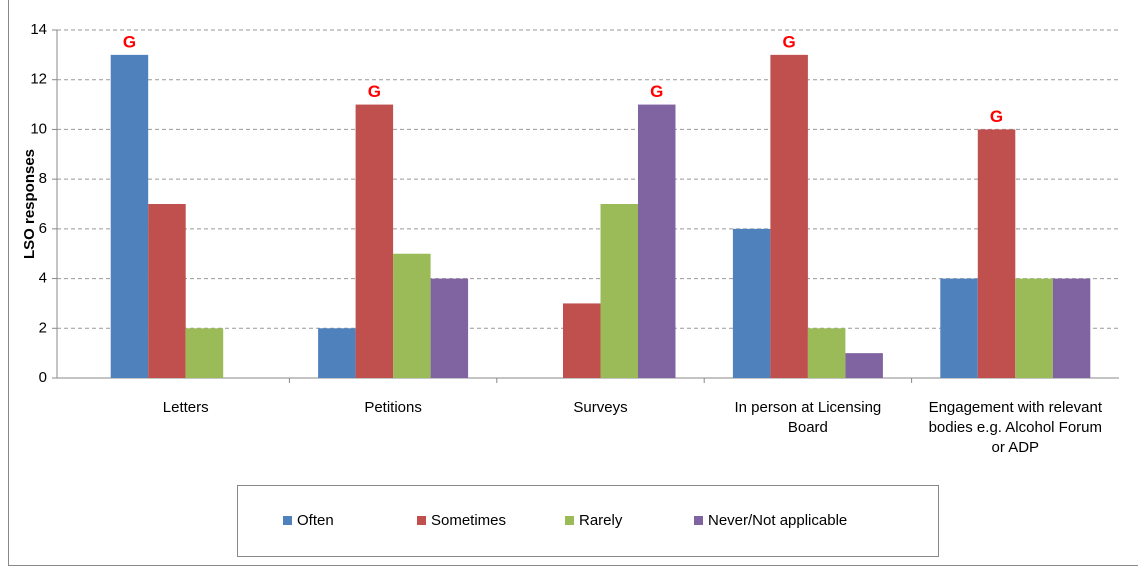 The width and height of the screenshot is (1138, 567). Describe the element at coordinates (185, 407) in the screenshot. I see `x-tick-label: Letters` at that location.